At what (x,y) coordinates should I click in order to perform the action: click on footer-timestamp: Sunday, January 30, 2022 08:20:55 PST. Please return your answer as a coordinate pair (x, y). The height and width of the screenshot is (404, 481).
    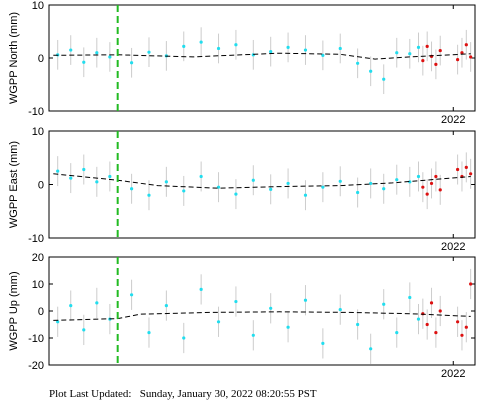
    Looking at the image, I should click on (228, 394).